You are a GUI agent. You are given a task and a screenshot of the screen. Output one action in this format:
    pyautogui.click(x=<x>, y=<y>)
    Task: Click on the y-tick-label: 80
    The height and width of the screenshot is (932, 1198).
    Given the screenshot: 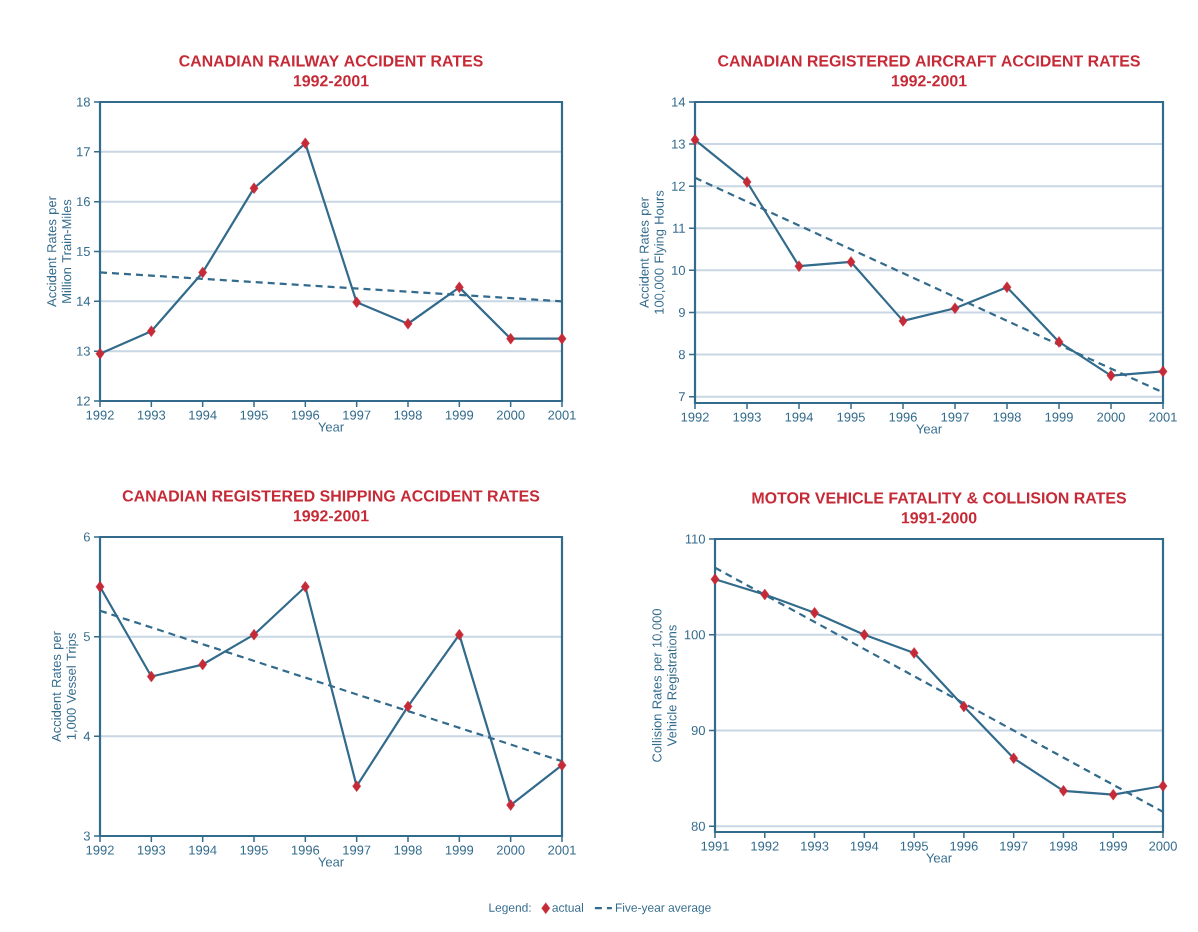 What is the action you would take?
    pyautogui.click(x=698, y=826)
    